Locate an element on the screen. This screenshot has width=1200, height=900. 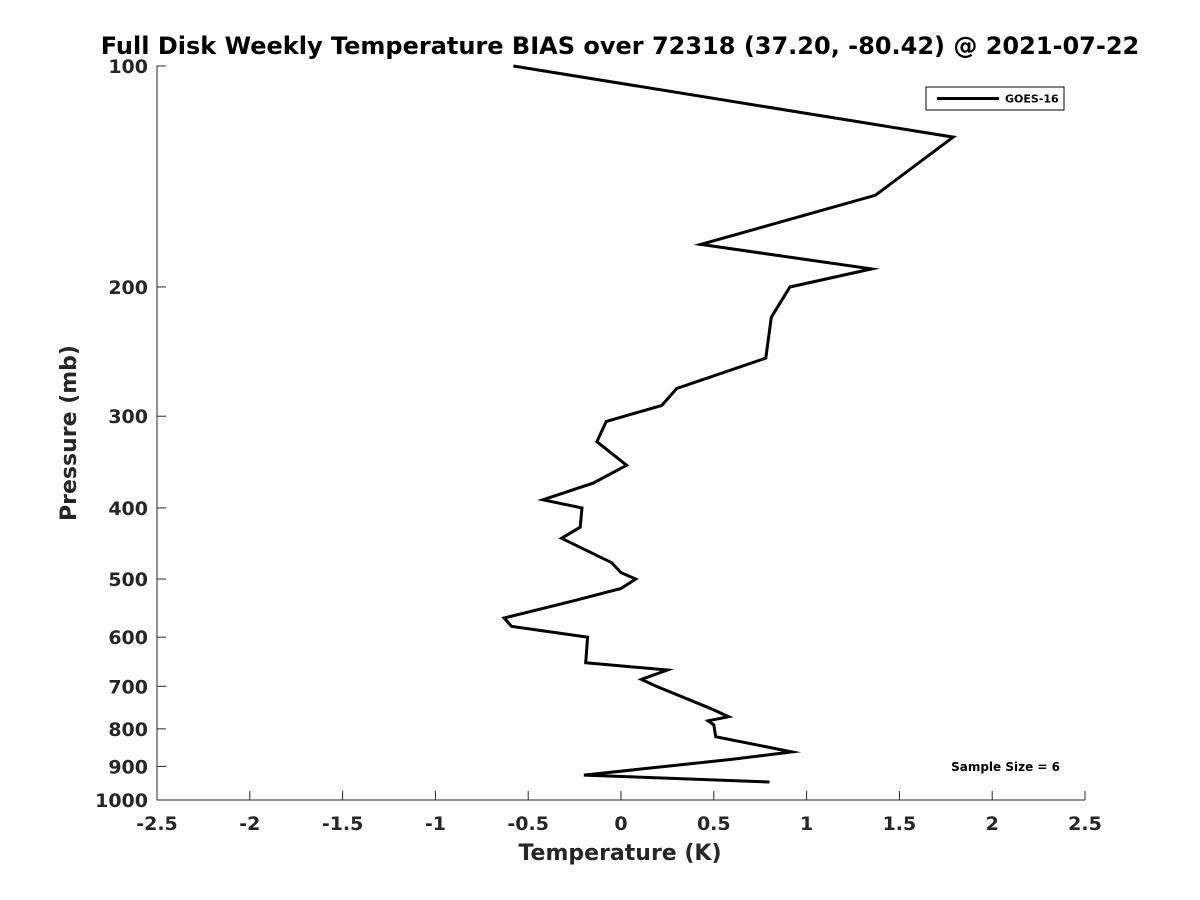
x-tick-label: 2.5 is located at coordinates (1085, 824).